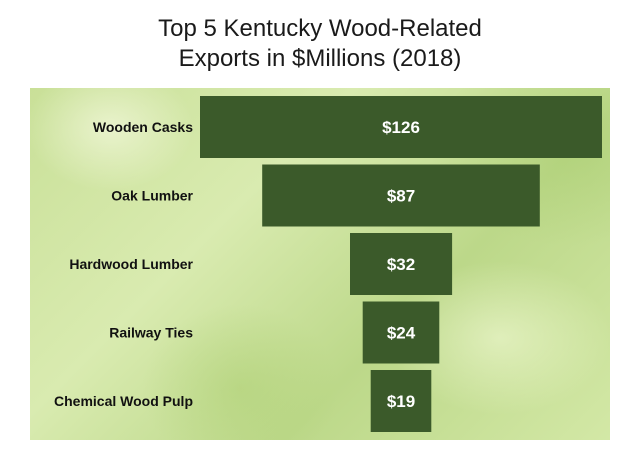 Image resolution: width=640 pixels, height=454 pixels. I want to click on category-label-hardwood-lumber: Hardwood Lumber, so click(131, 264).